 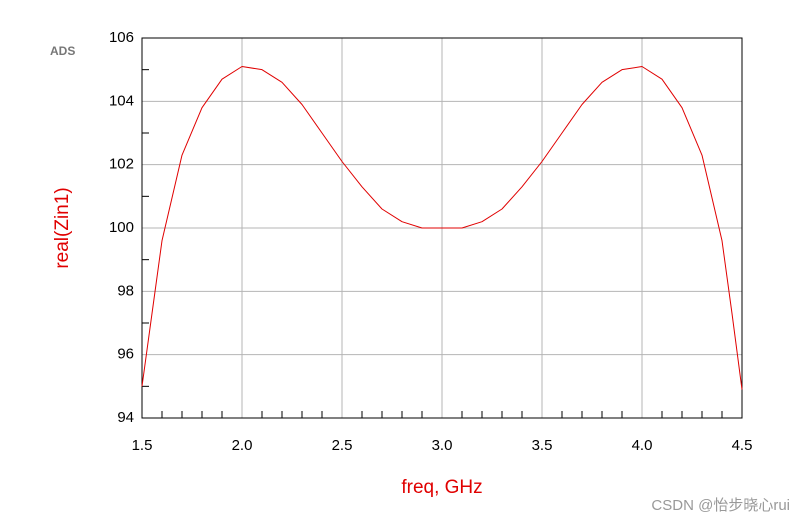 I want to click on y-tick-label: 98, so click(x=125, y=290).